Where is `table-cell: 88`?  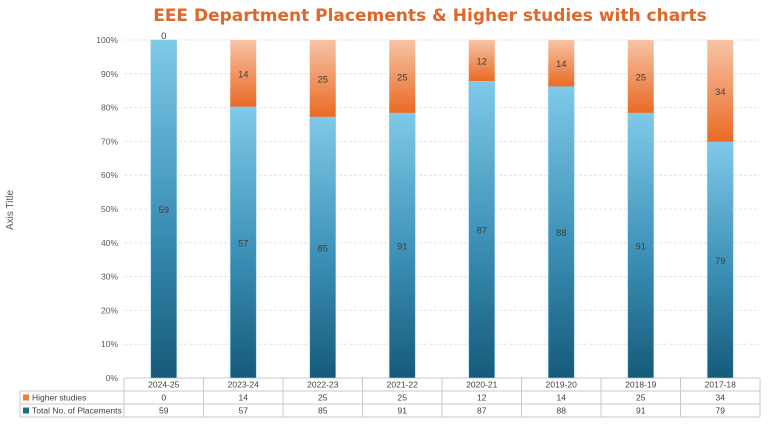 table-cell: 88 is located at coordinates (562, 411).